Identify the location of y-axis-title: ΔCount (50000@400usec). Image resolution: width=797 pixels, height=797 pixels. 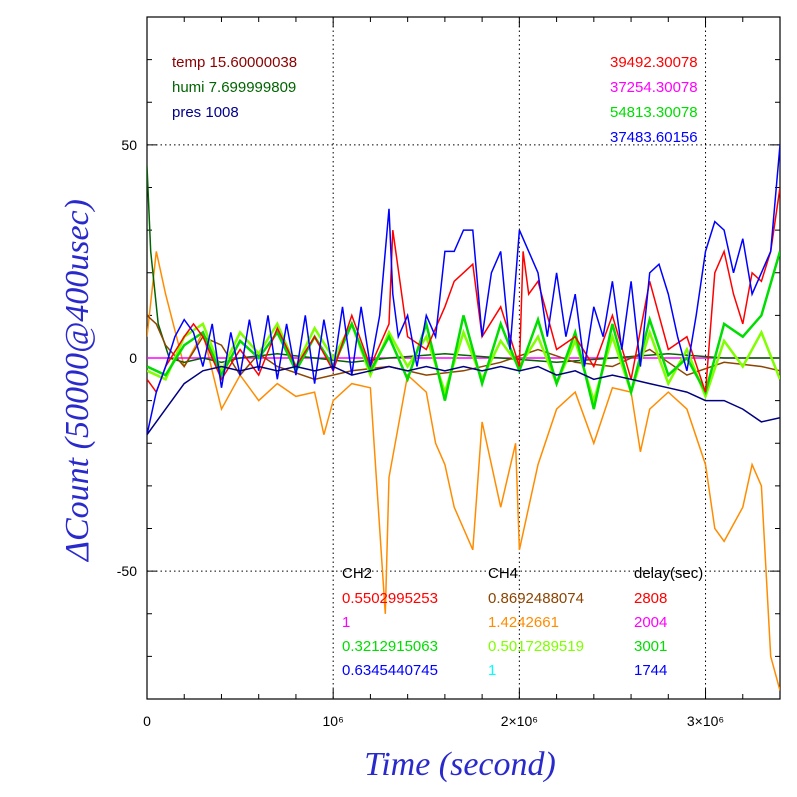
(77, 381).